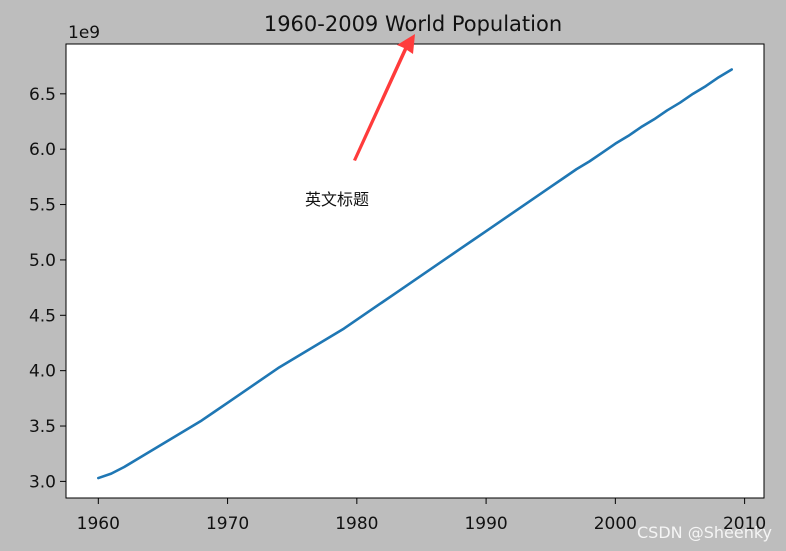 The image size is (786, 551). I want to click on y-tick-label: 5.5, so click(42, 206).